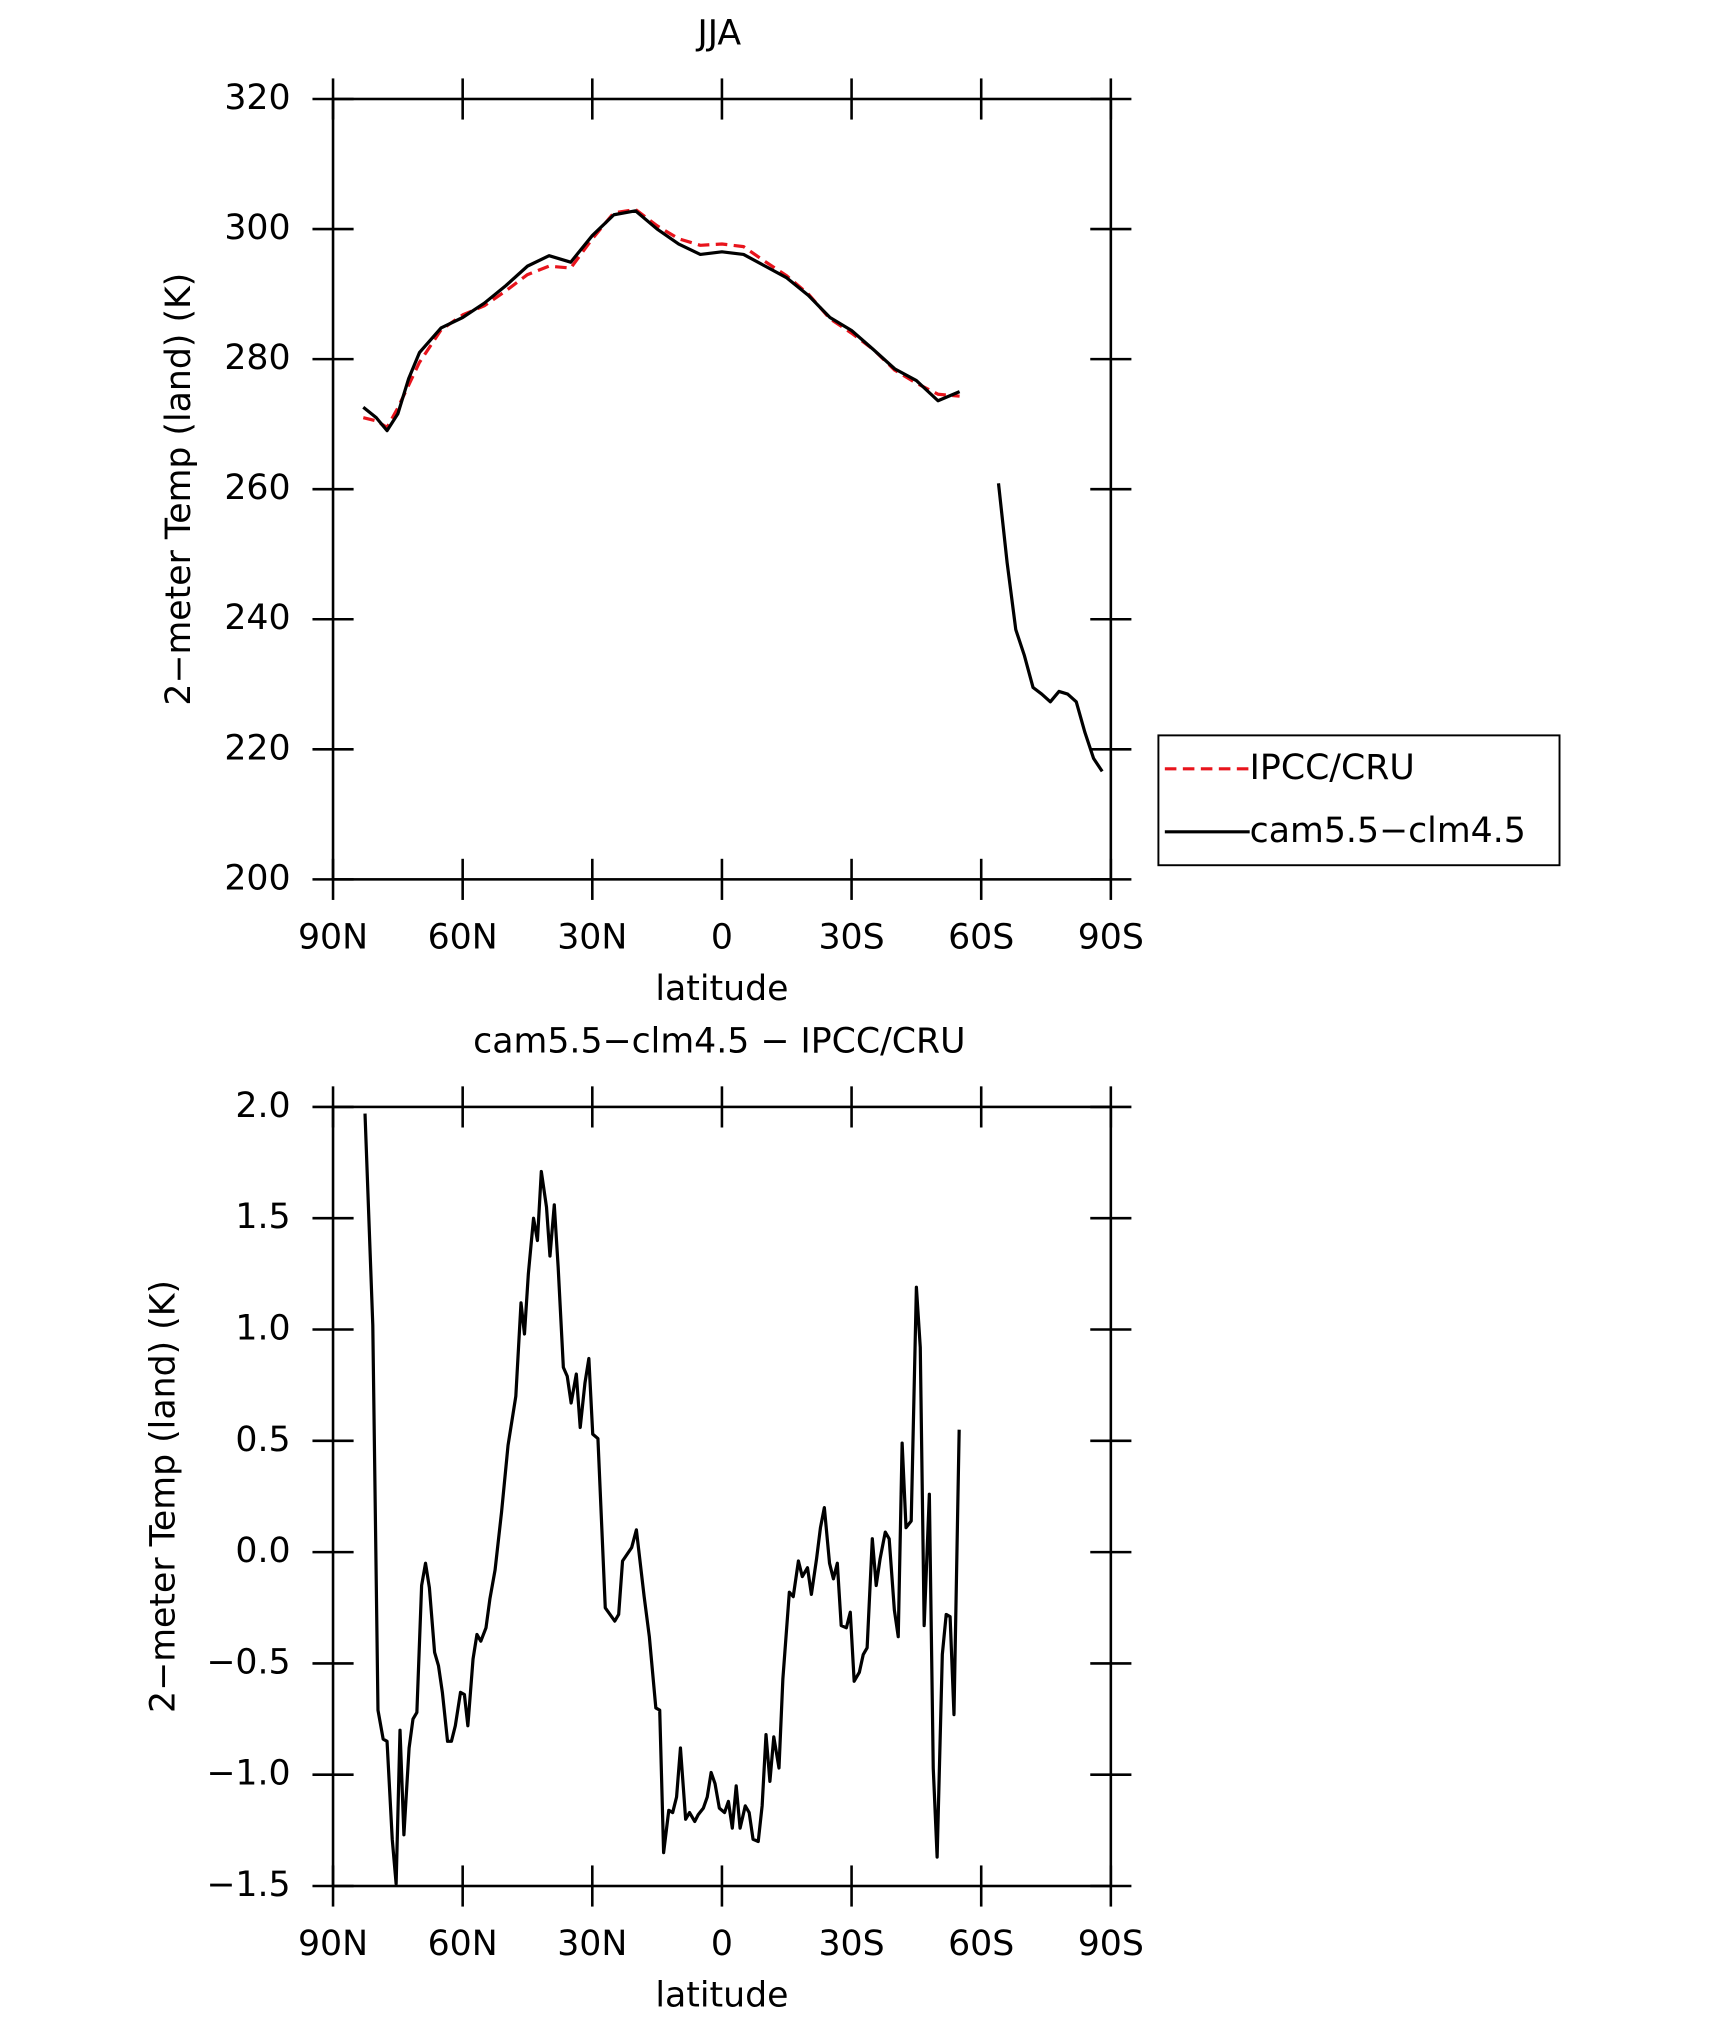  What do you see at coordinates (719, 34) in the screenshot?
I see `chart-title: JJA` at bounding box center [719, 34].